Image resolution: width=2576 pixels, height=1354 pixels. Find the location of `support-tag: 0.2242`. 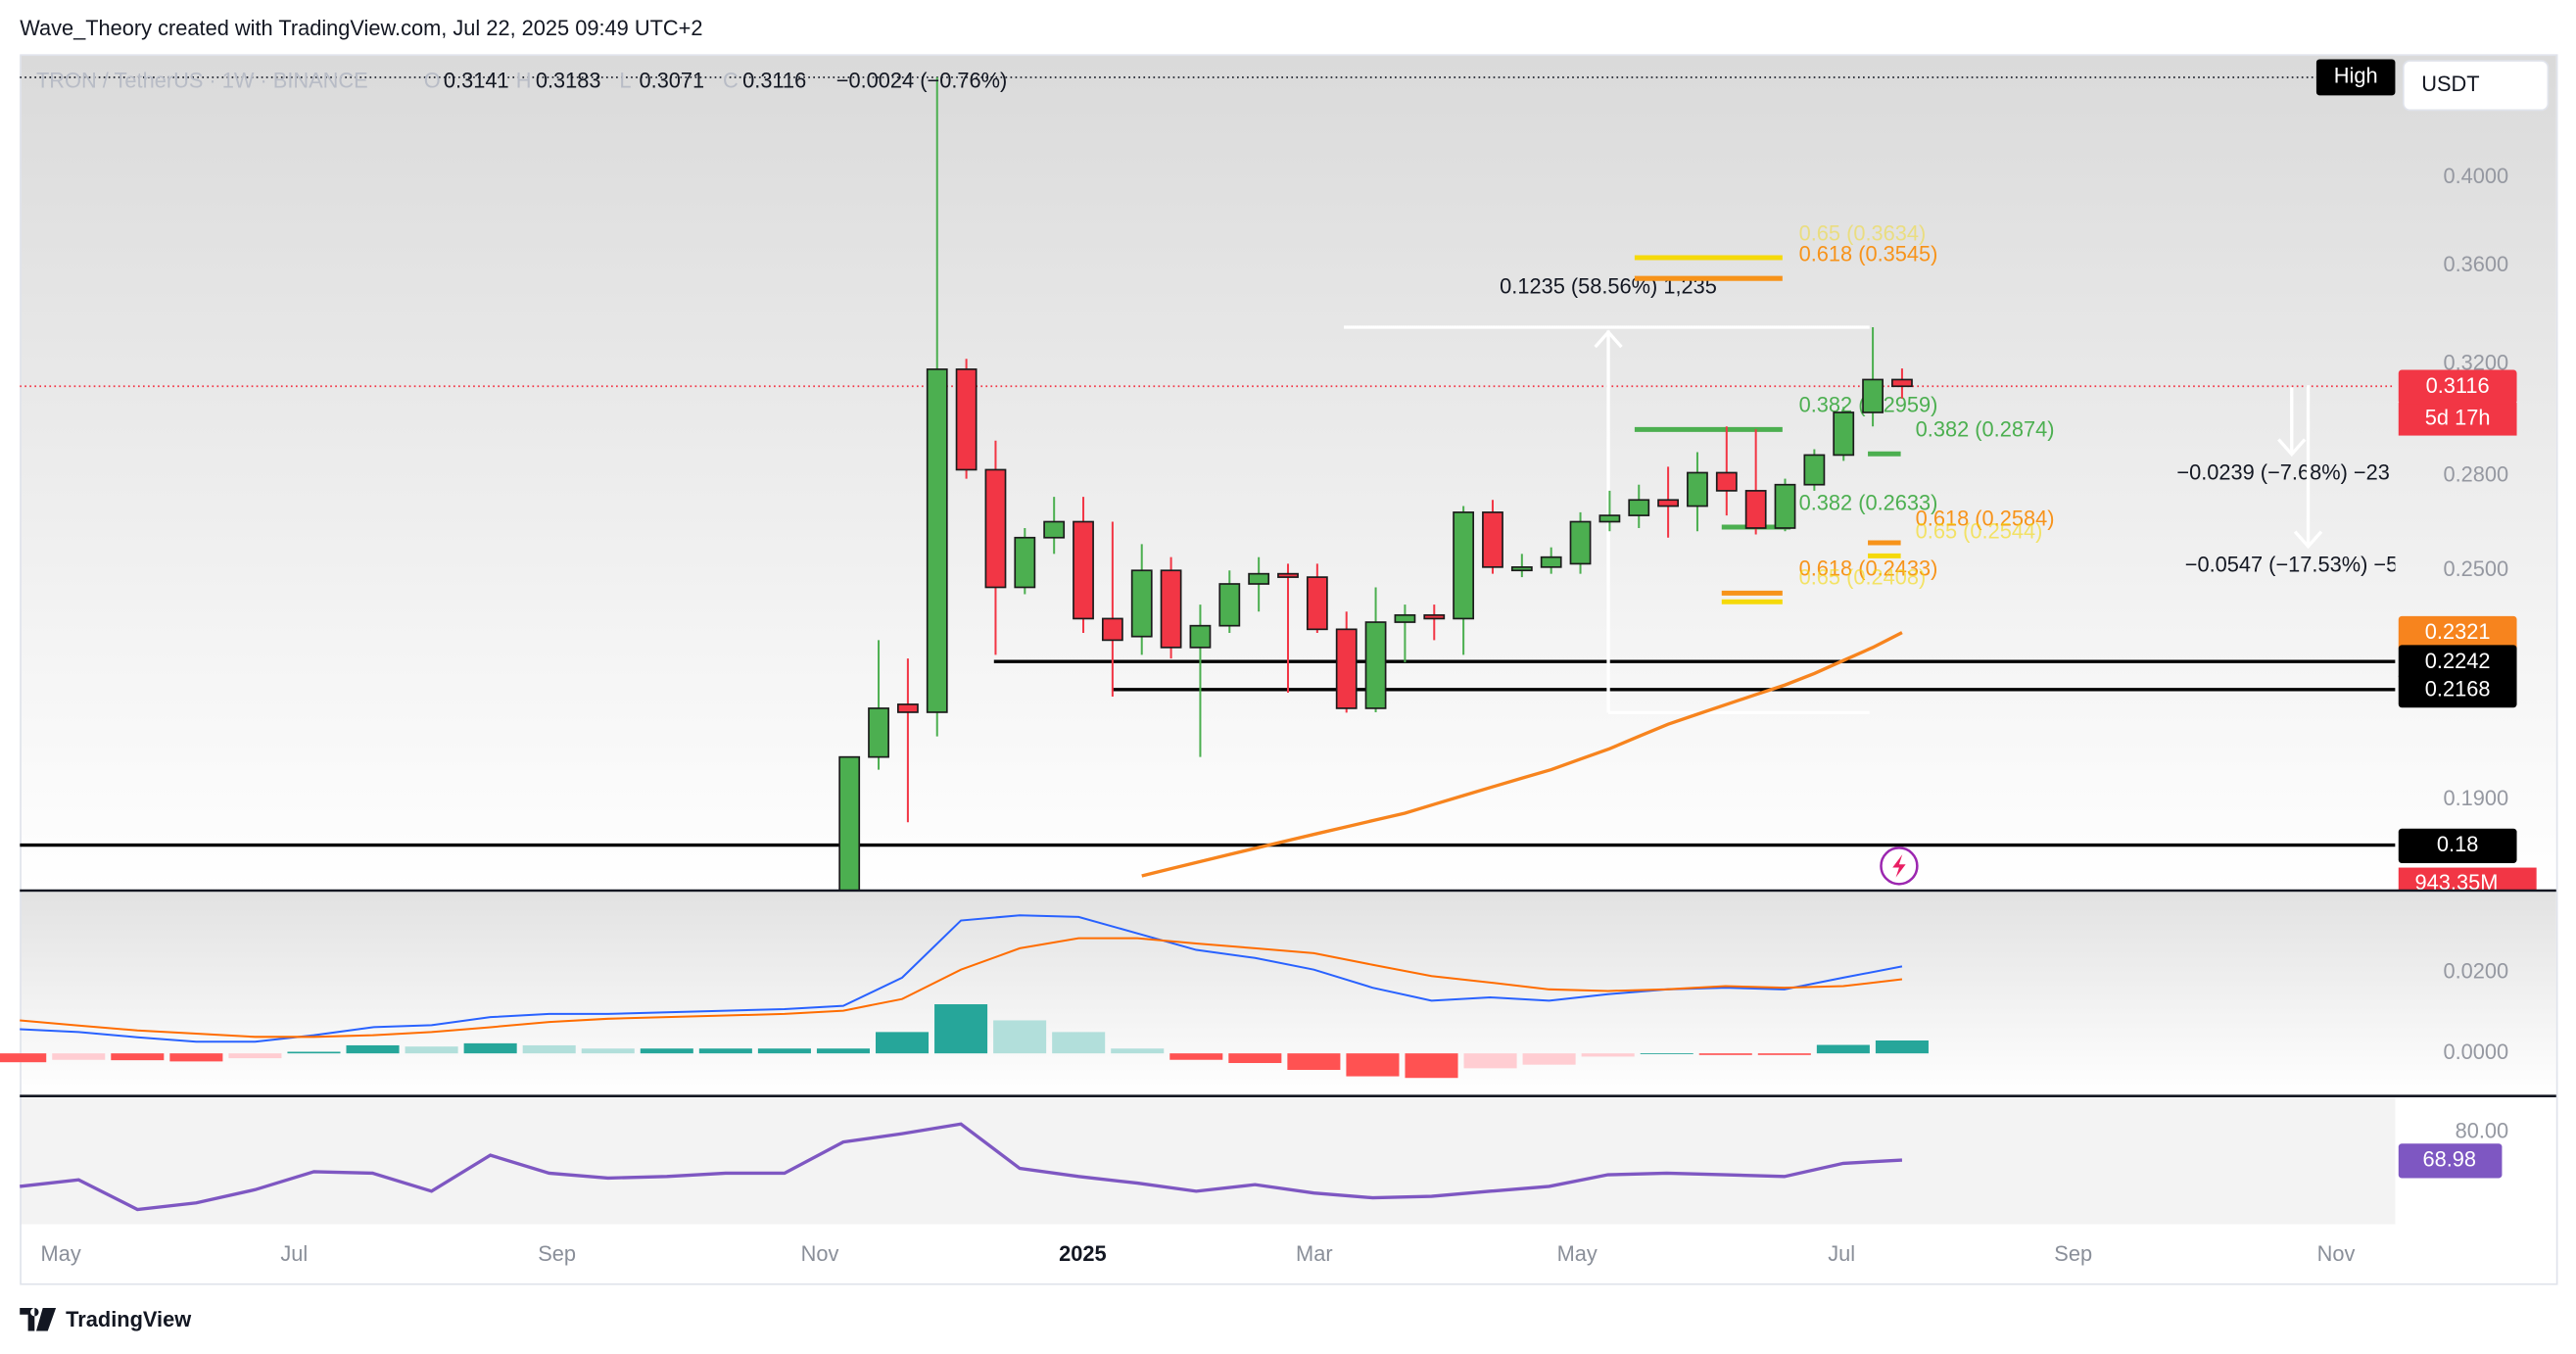

support-tag: 0.2242 is located at coordinates (2458, 661).